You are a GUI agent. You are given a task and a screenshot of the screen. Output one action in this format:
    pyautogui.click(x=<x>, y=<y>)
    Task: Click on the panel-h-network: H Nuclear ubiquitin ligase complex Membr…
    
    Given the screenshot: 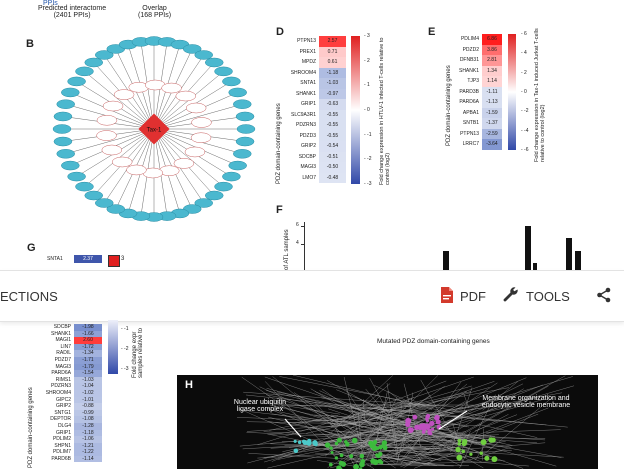 What is the action you would take?
    pyautogui.click(x=387, y=422)
    